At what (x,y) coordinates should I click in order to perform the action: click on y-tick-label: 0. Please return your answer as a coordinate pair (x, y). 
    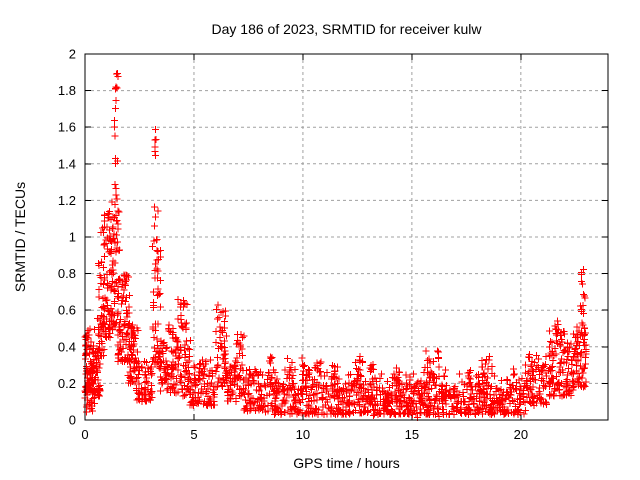
    Looking at the image, I should click on (72, 420).